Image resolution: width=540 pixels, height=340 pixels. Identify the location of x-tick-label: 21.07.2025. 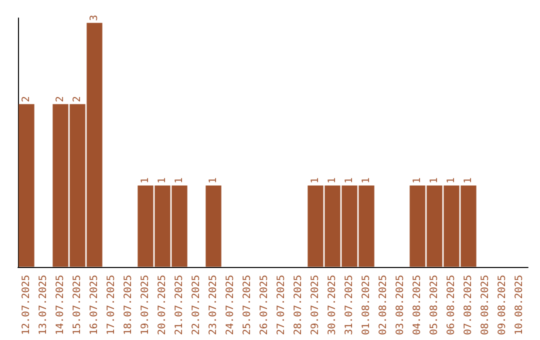
(179, 305).